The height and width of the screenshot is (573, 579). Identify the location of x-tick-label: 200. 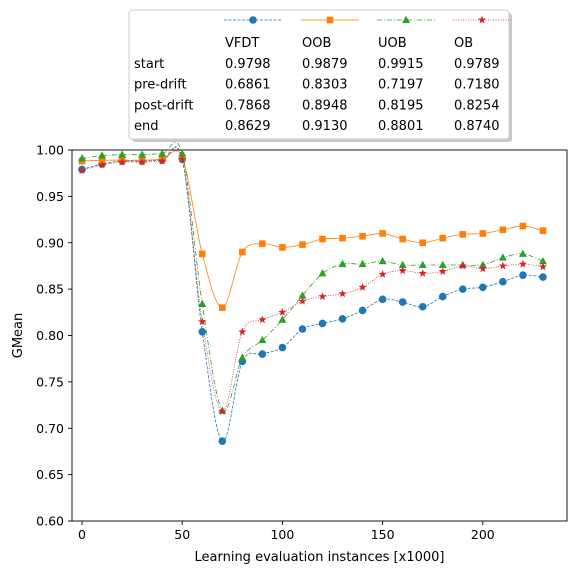
(483, 534).